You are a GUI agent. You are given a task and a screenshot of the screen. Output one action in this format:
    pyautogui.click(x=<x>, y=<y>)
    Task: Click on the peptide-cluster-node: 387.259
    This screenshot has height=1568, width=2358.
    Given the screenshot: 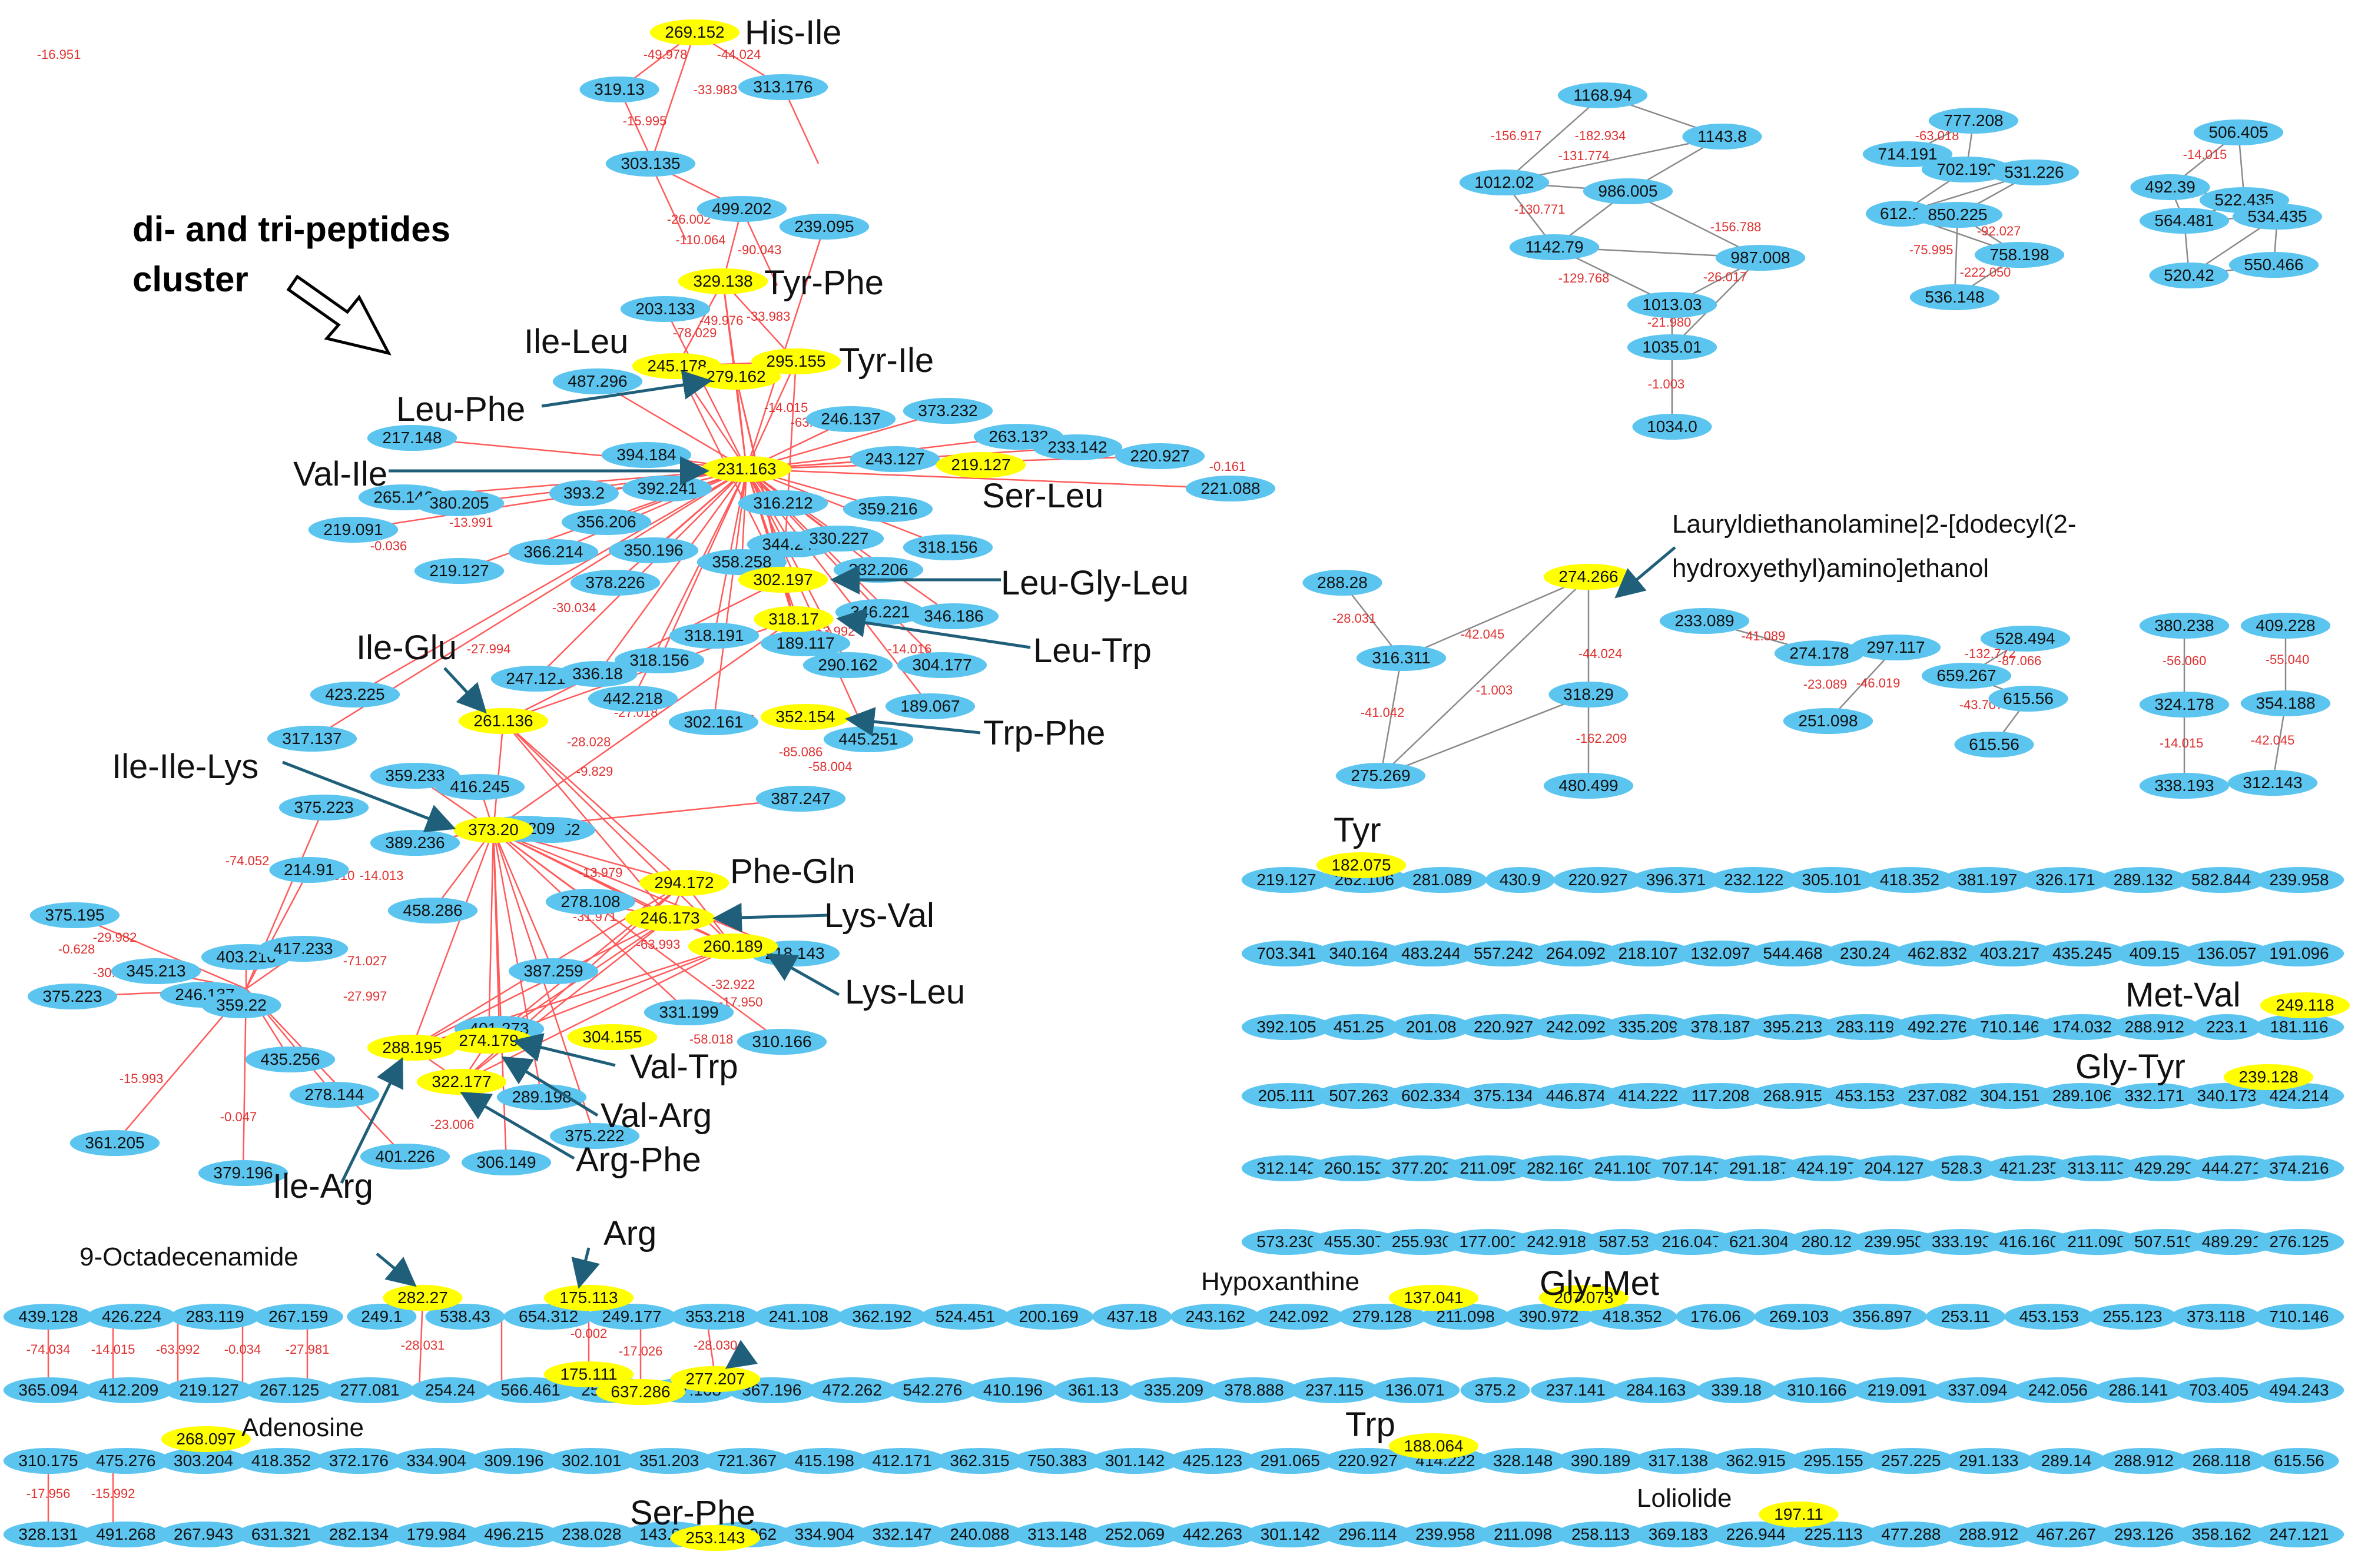 What is the action you would take?
    pyautogui.click(x=553, y=971)
    